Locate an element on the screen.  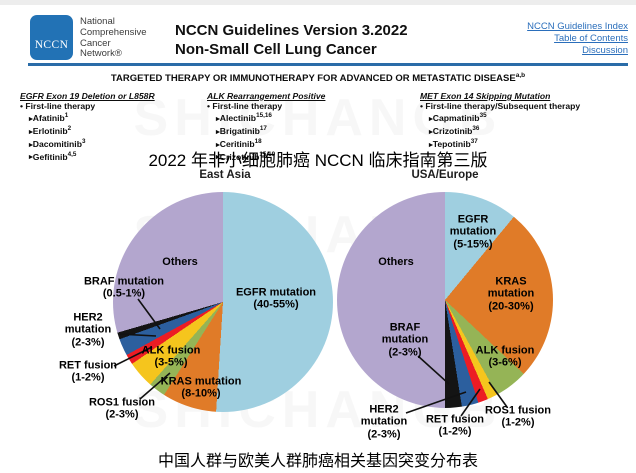
drug-item: Crizotinib15,19 is located at coordinates (311, 156).